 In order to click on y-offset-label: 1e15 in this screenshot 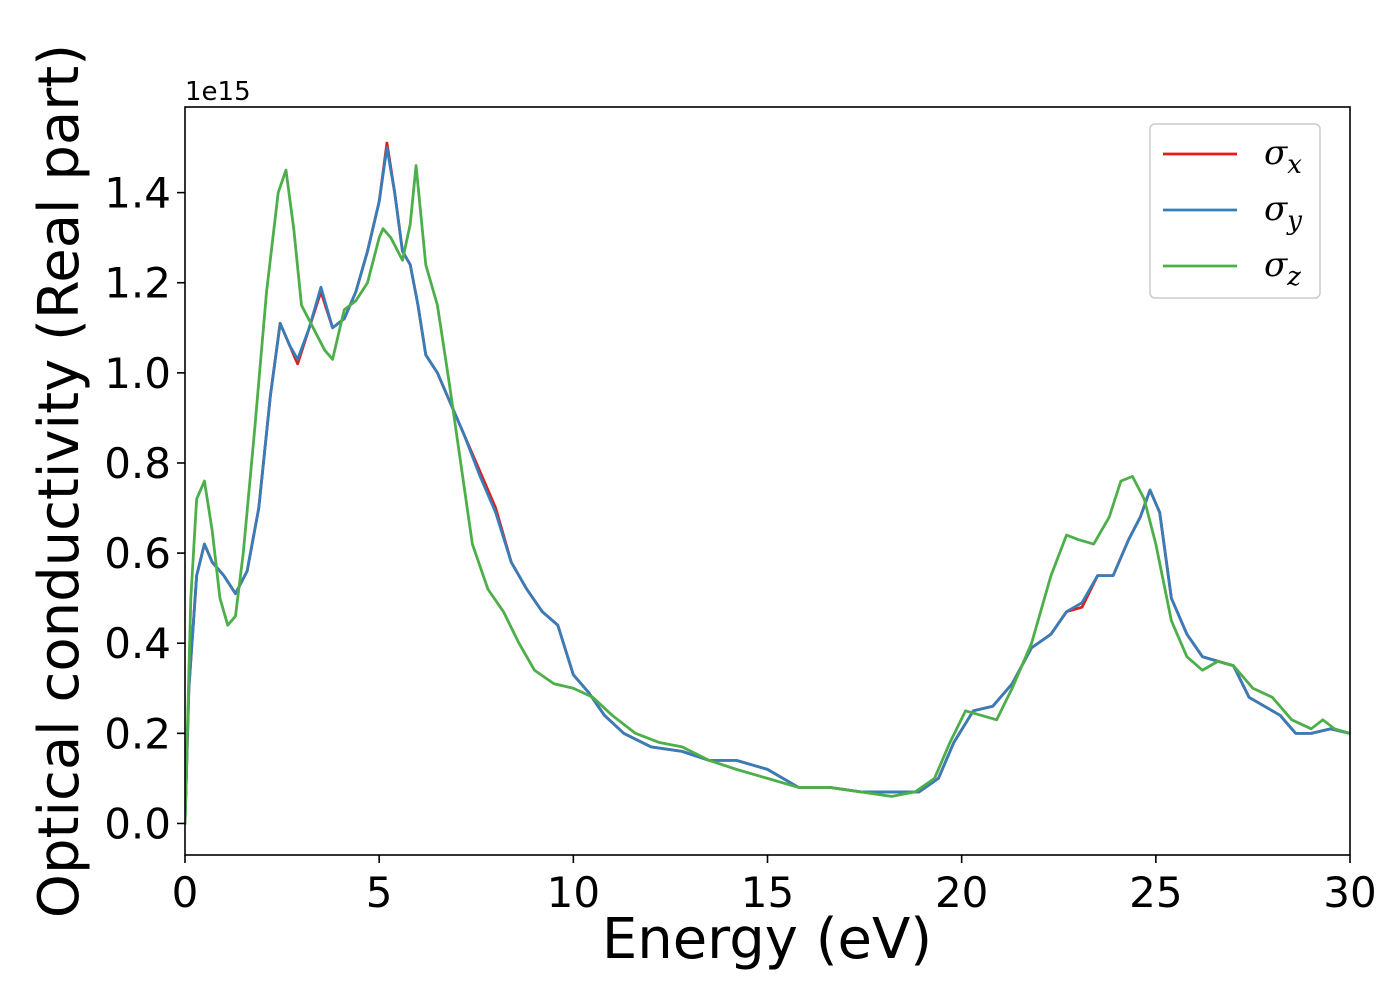, I will do `click(218, 92)`.